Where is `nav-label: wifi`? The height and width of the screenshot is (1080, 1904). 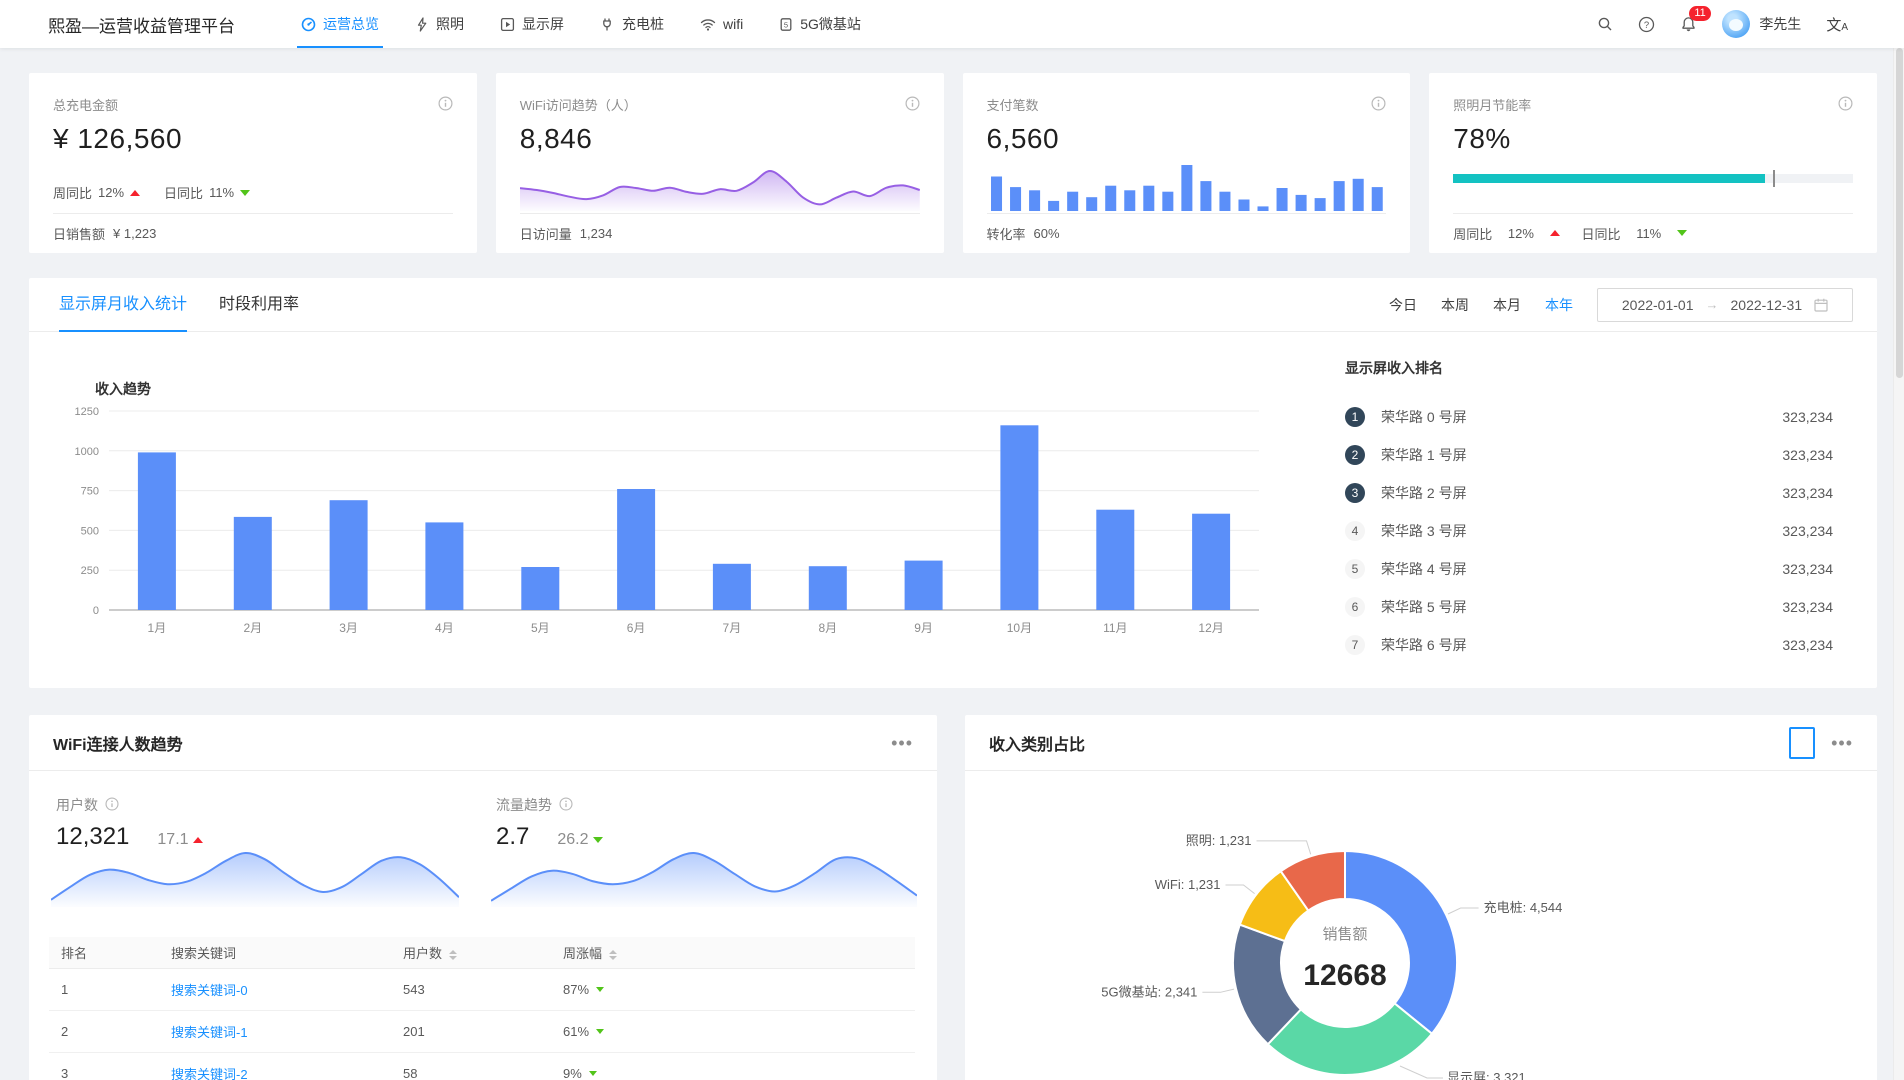
nav-label: wifi is located at coordinates (733, 24).